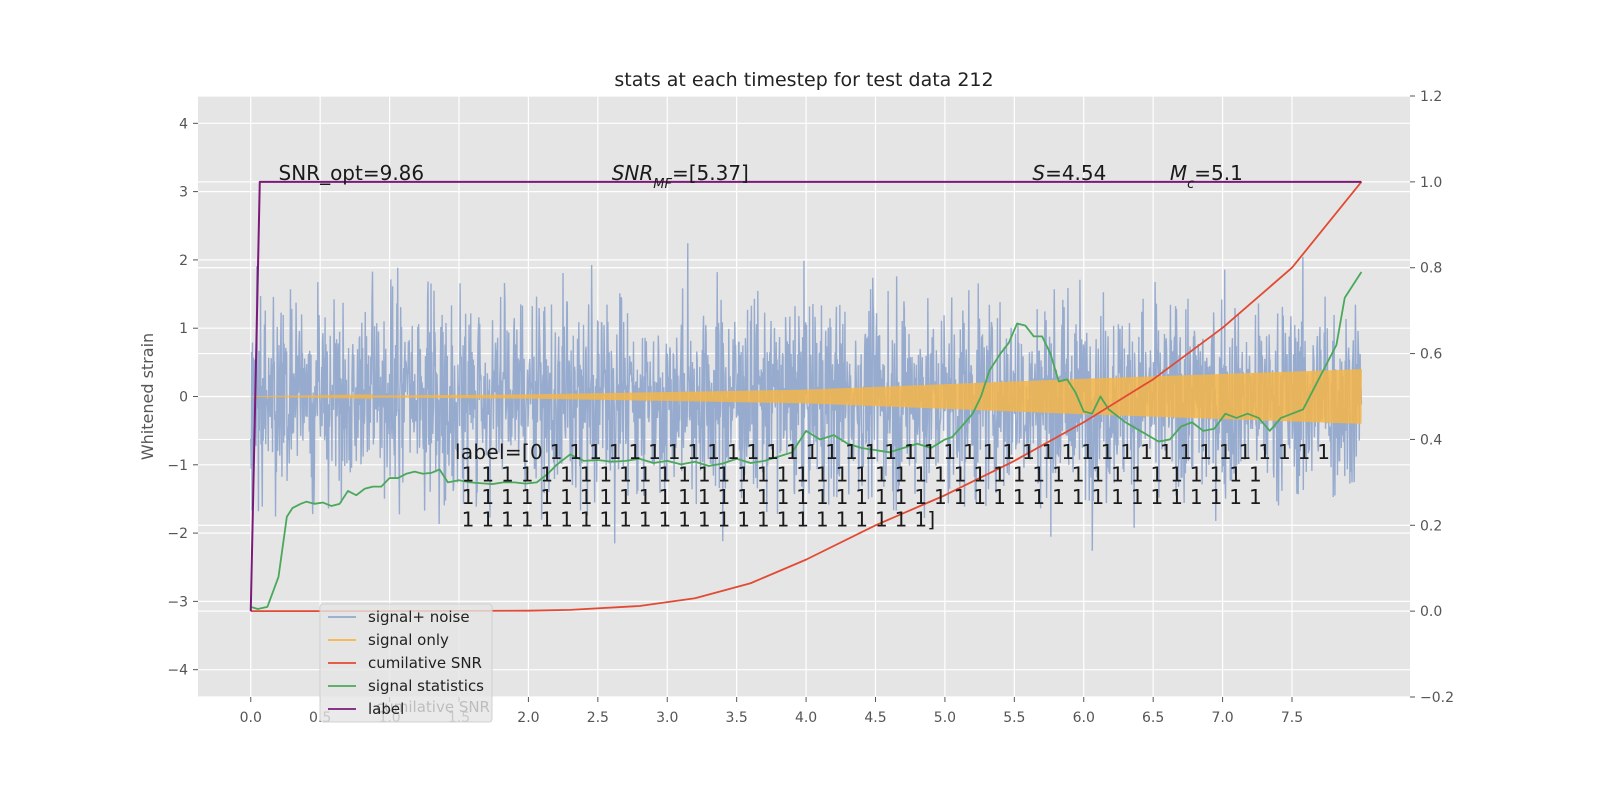 This screenshot has height=800, width=1600. What do you see at coordinates (352, 173) in the screenshot?
I see `annotation-snr-opt: SNR_opt=9.86` at bounding box center [352, 173].